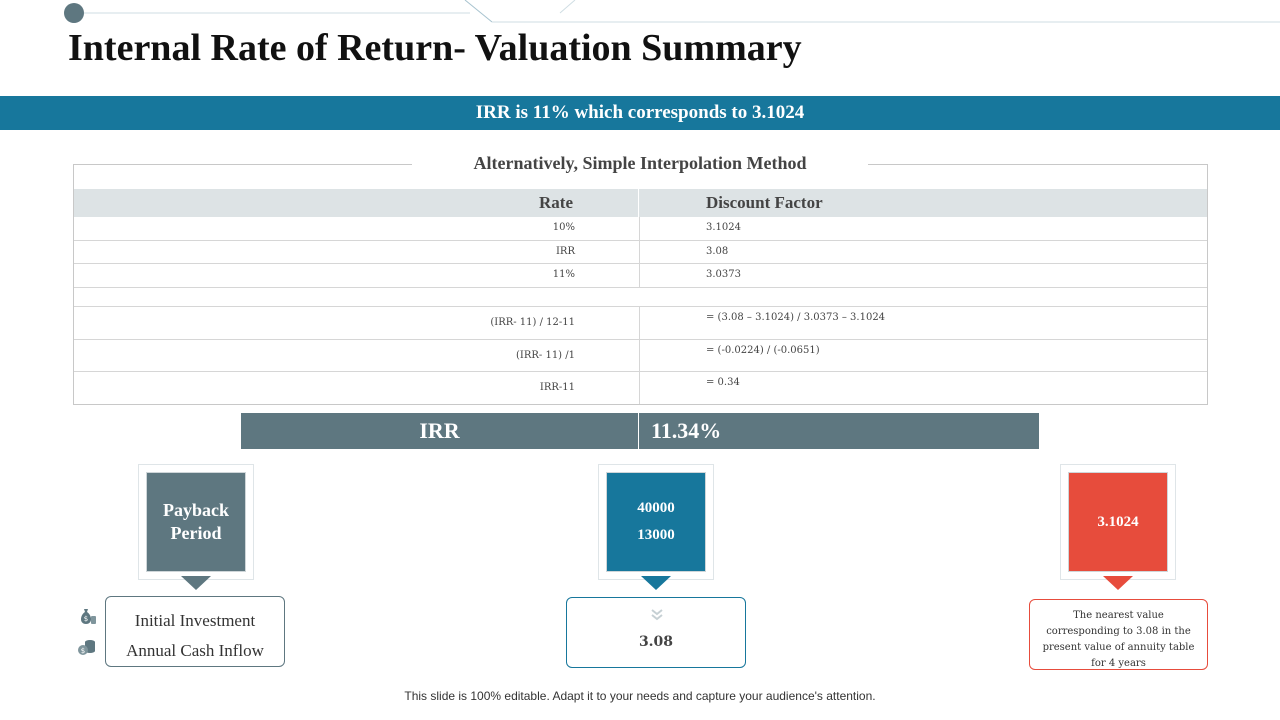  I want to click on payback-pointer, so click(196, 583).